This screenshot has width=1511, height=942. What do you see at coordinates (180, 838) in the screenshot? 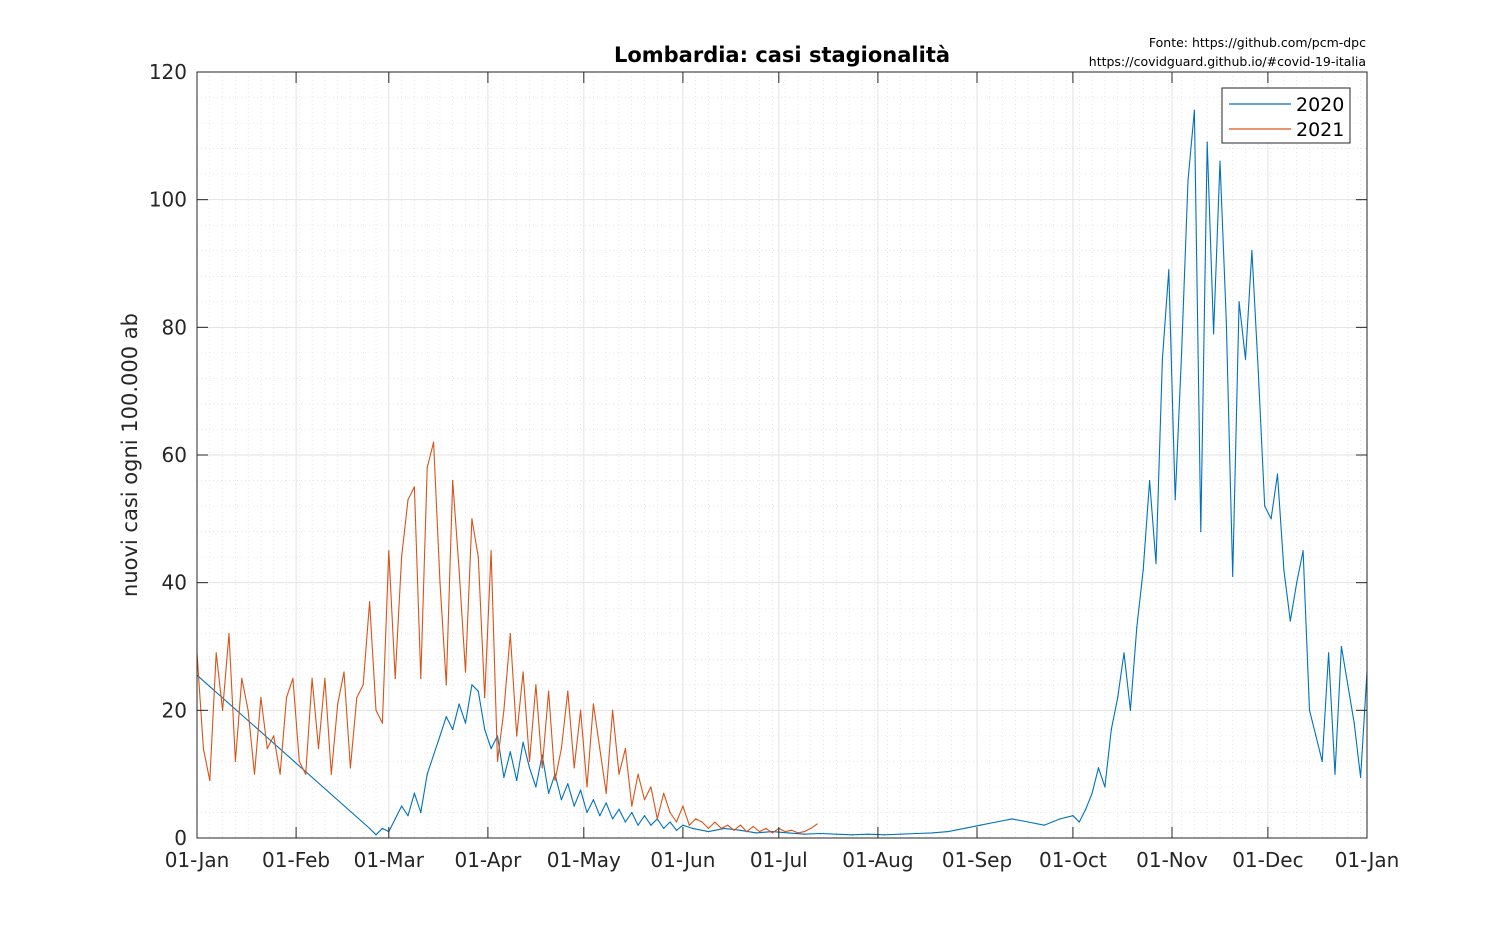
I see `y-tick-label: 0` at bounding box center [180, 838].